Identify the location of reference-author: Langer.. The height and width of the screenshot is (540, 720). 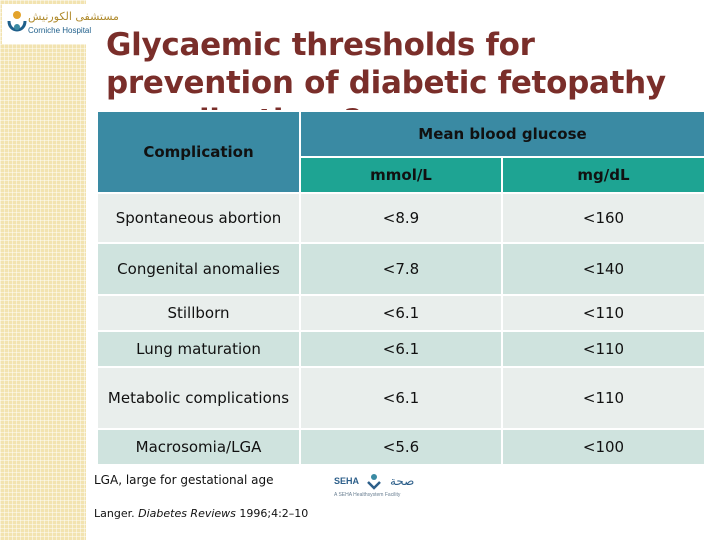
(116, 513).